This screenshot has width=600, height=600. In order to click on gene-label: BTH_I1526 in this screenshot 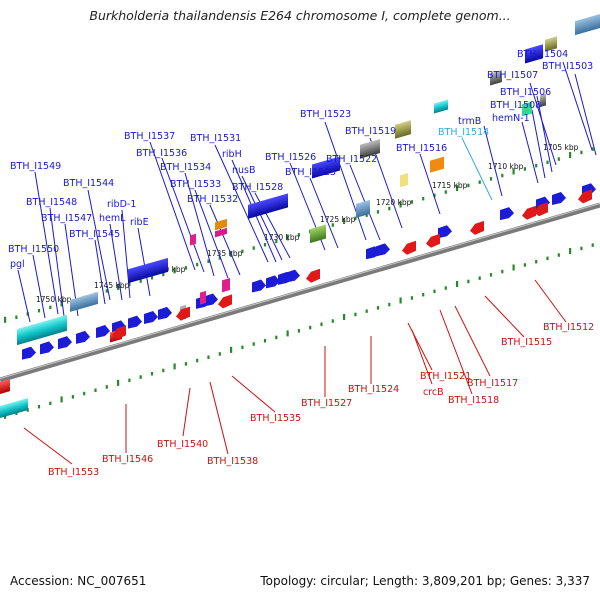, I will do `click(290, 157)`.